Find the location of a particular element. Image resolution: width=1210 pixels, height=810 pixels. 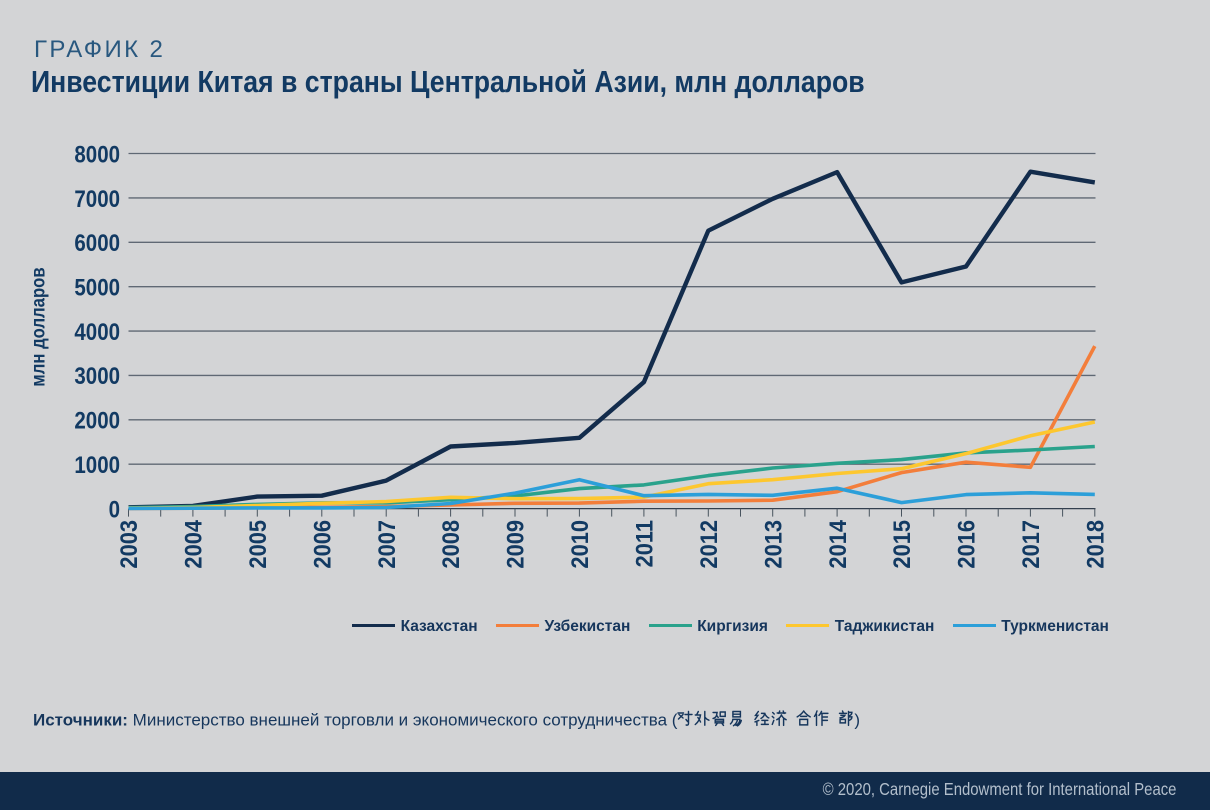

svg-text: 2005 is located at coordinates (257, 544).